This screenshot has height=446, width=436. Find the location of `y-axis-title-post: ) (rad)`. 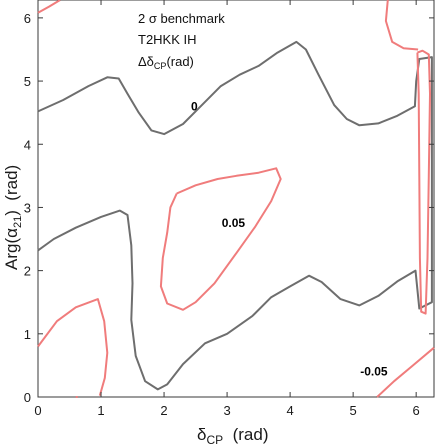

y-axis-title-post: ) (rad) is located at coordinates (11, 190).